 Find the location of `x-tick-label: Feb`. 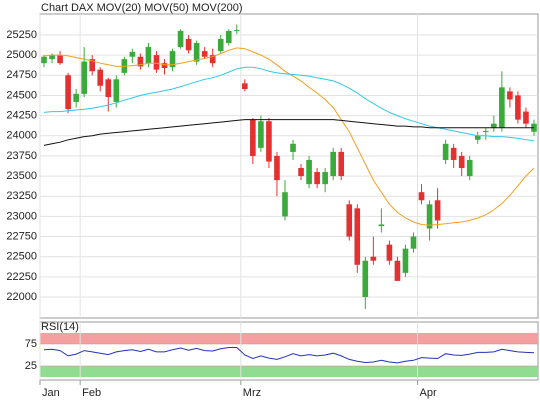

x-tick-label: Feb is located at coordinates (91, 393).